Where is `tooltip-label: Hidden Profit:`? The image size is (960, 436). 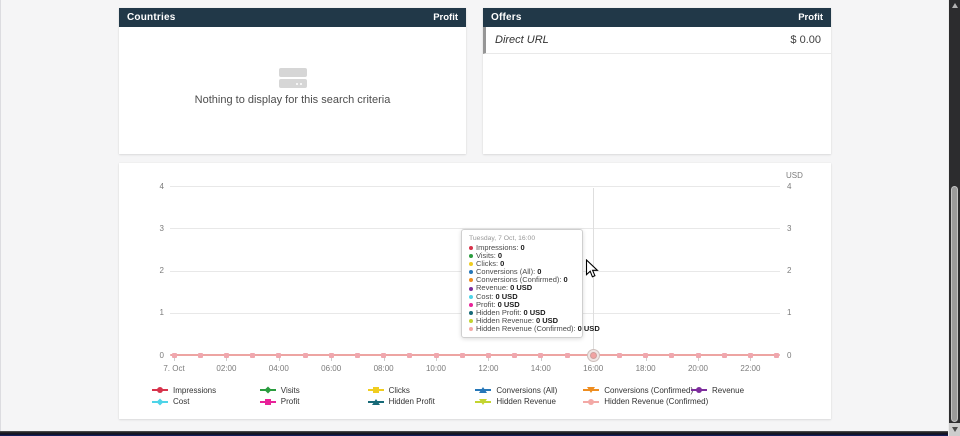 tooltip-label: Hidden Profit: is located at coordinates (499, 312).